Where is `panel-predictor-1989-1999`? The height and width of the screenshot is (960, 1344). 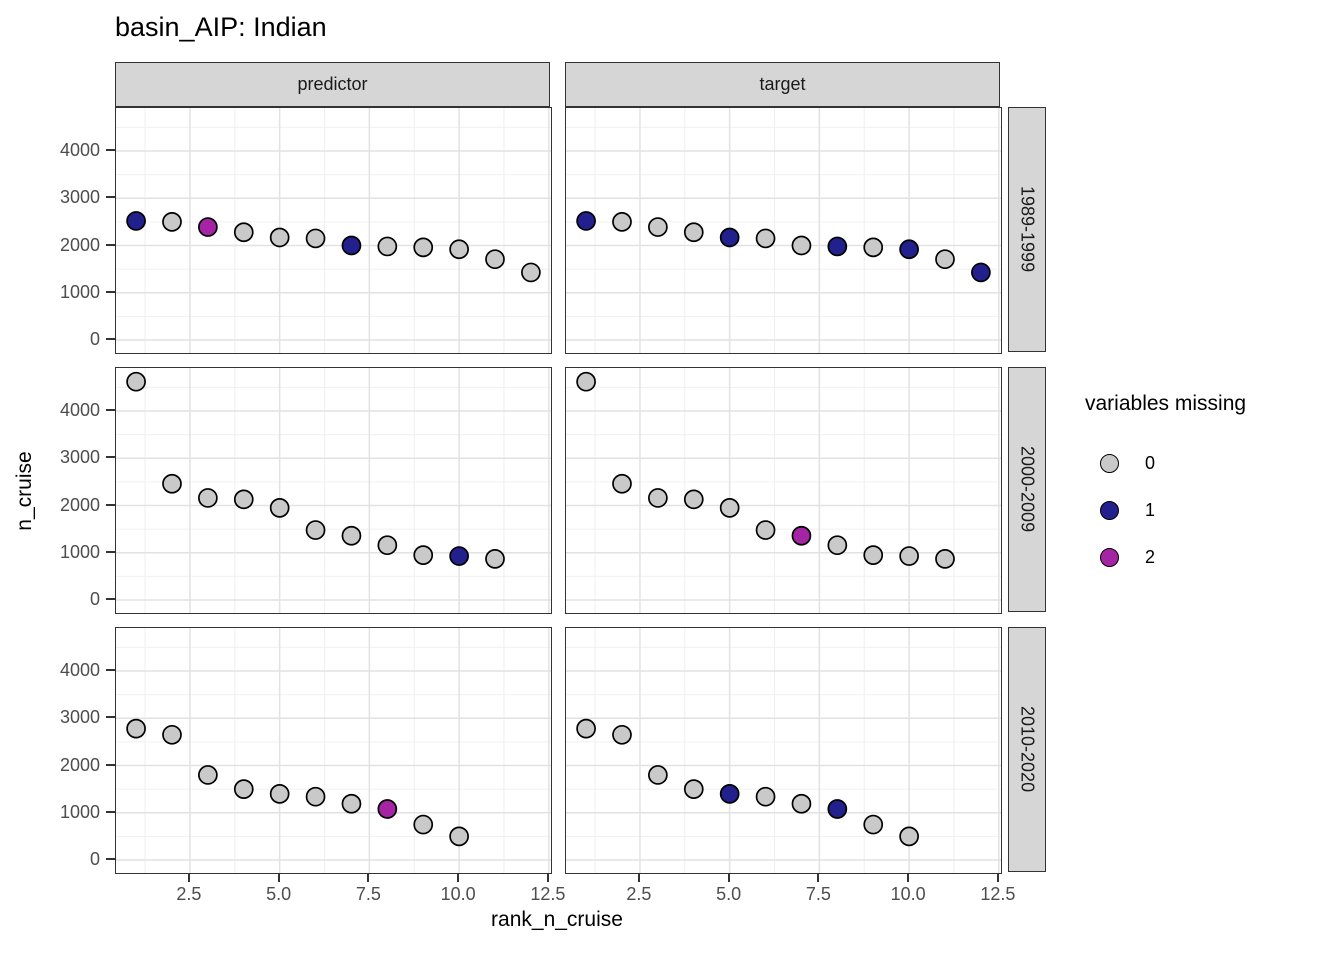 panel-predictor-1989-1999 is located at coordinates (333, 230).